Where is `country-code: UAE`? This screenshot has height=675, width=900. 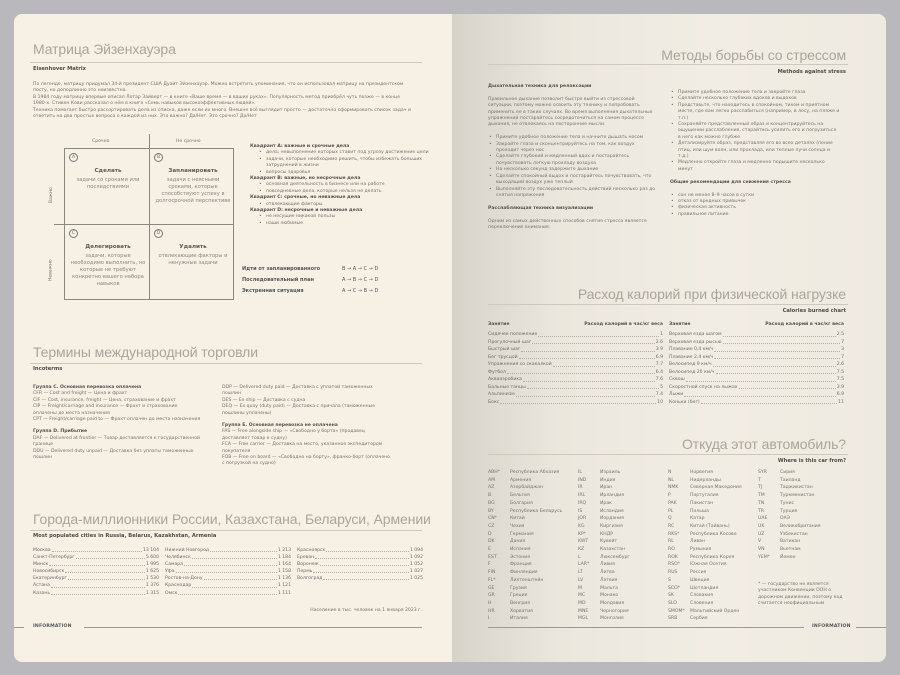
country-code: UAE is located at coordinates (763, 519).